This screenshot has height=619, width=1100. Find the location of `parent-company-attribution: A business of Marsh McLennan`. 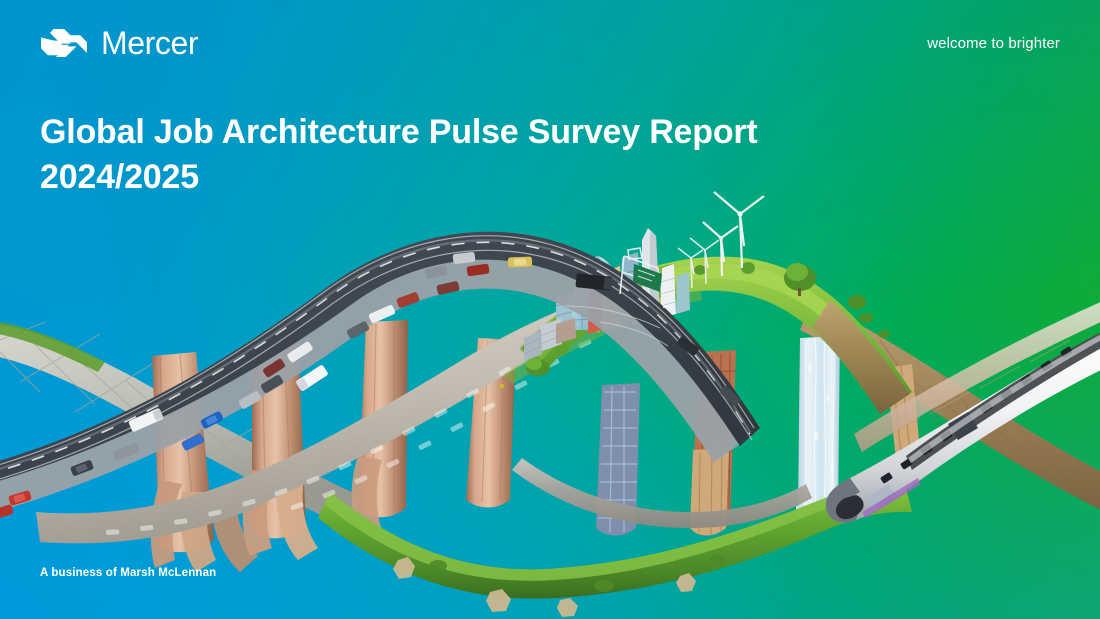

parent-company-attribution: A business of Marsh McLennan is located at coordinates (128, 573).